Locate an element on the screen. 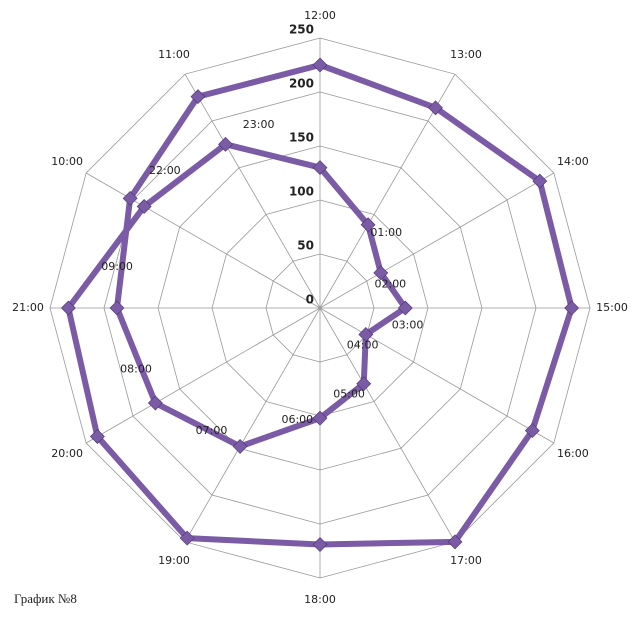  category-label: 21:00 is located at coordinates (28, 307).